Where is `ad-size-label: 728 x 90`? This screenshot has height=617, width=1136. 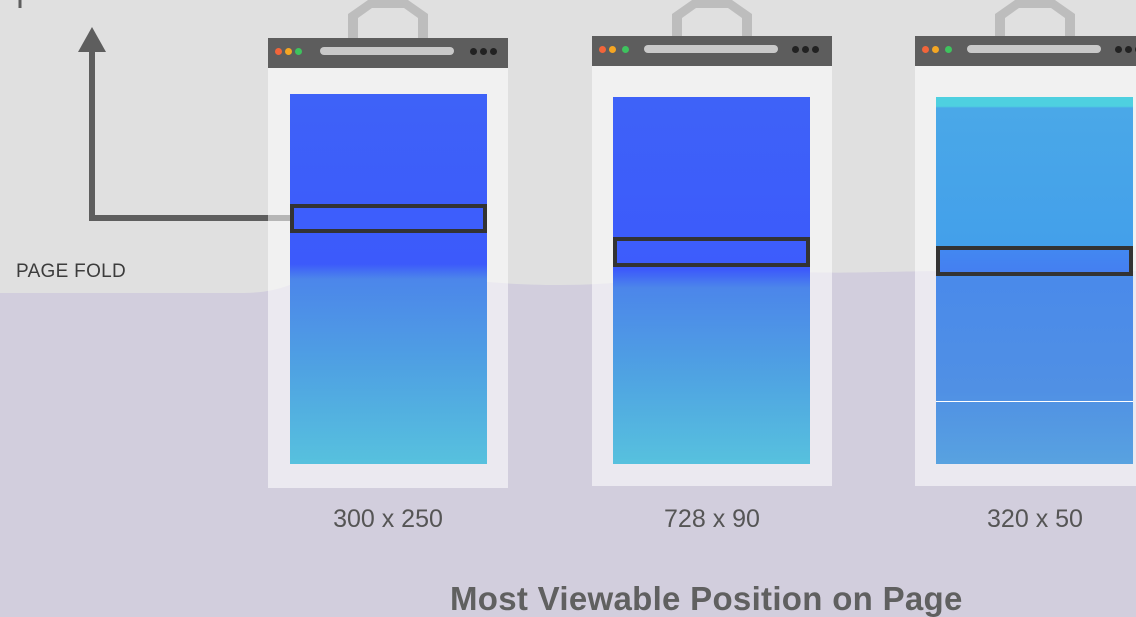 ad-size-label: 728 x 90 is located at coordinates (712, 519).